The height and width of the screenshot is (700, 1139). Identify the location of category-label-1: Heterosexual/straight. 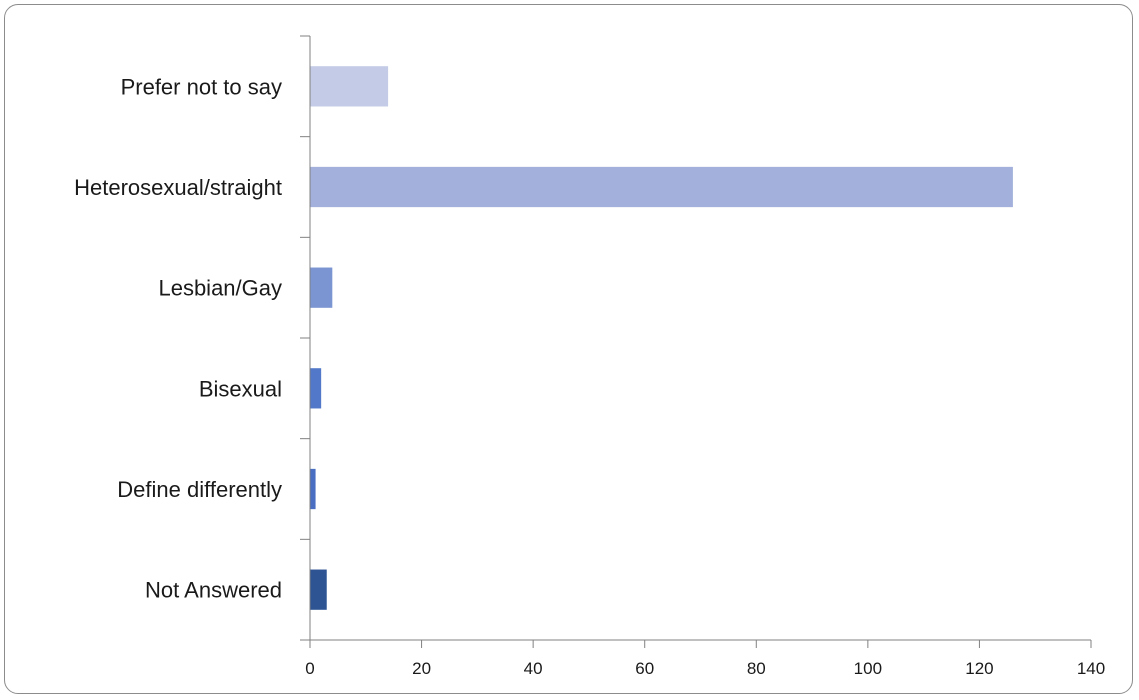
(178, 187).